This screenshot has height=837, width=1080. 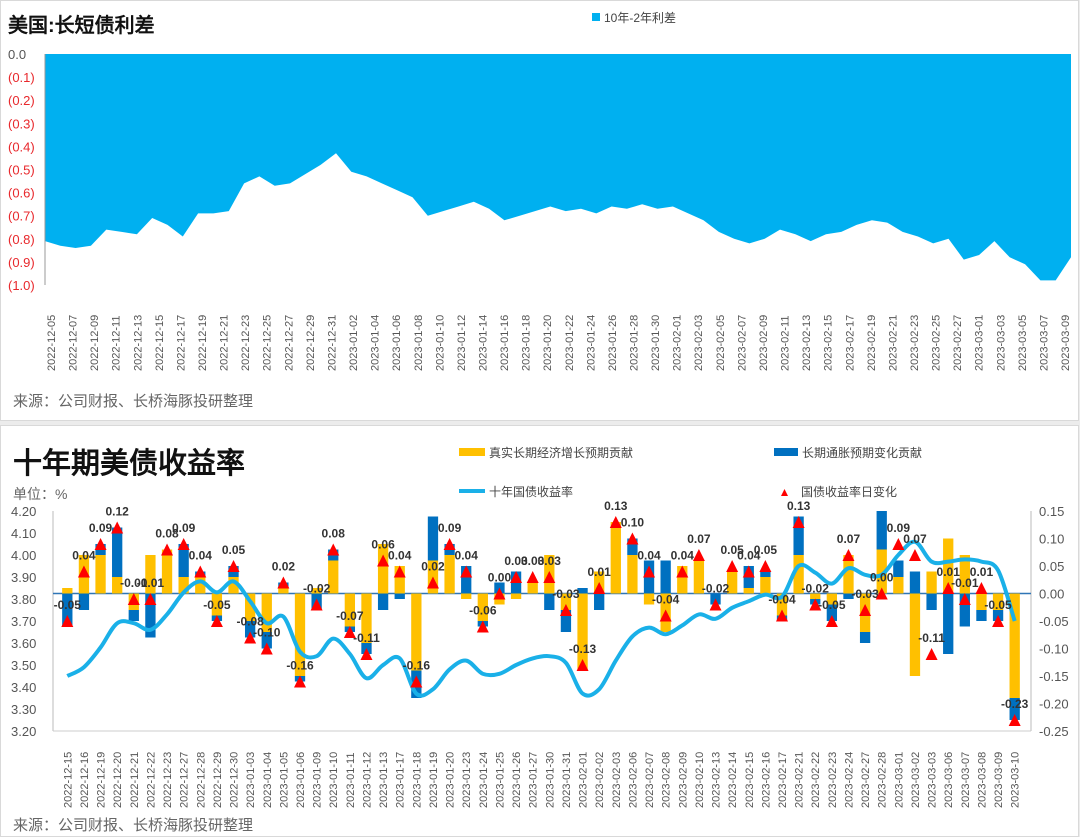 What do you see at coordinates (640, 18) in the screenshot?
I see `legend-label-spread: 10年-2年利差` at bounding box center [640, 18].